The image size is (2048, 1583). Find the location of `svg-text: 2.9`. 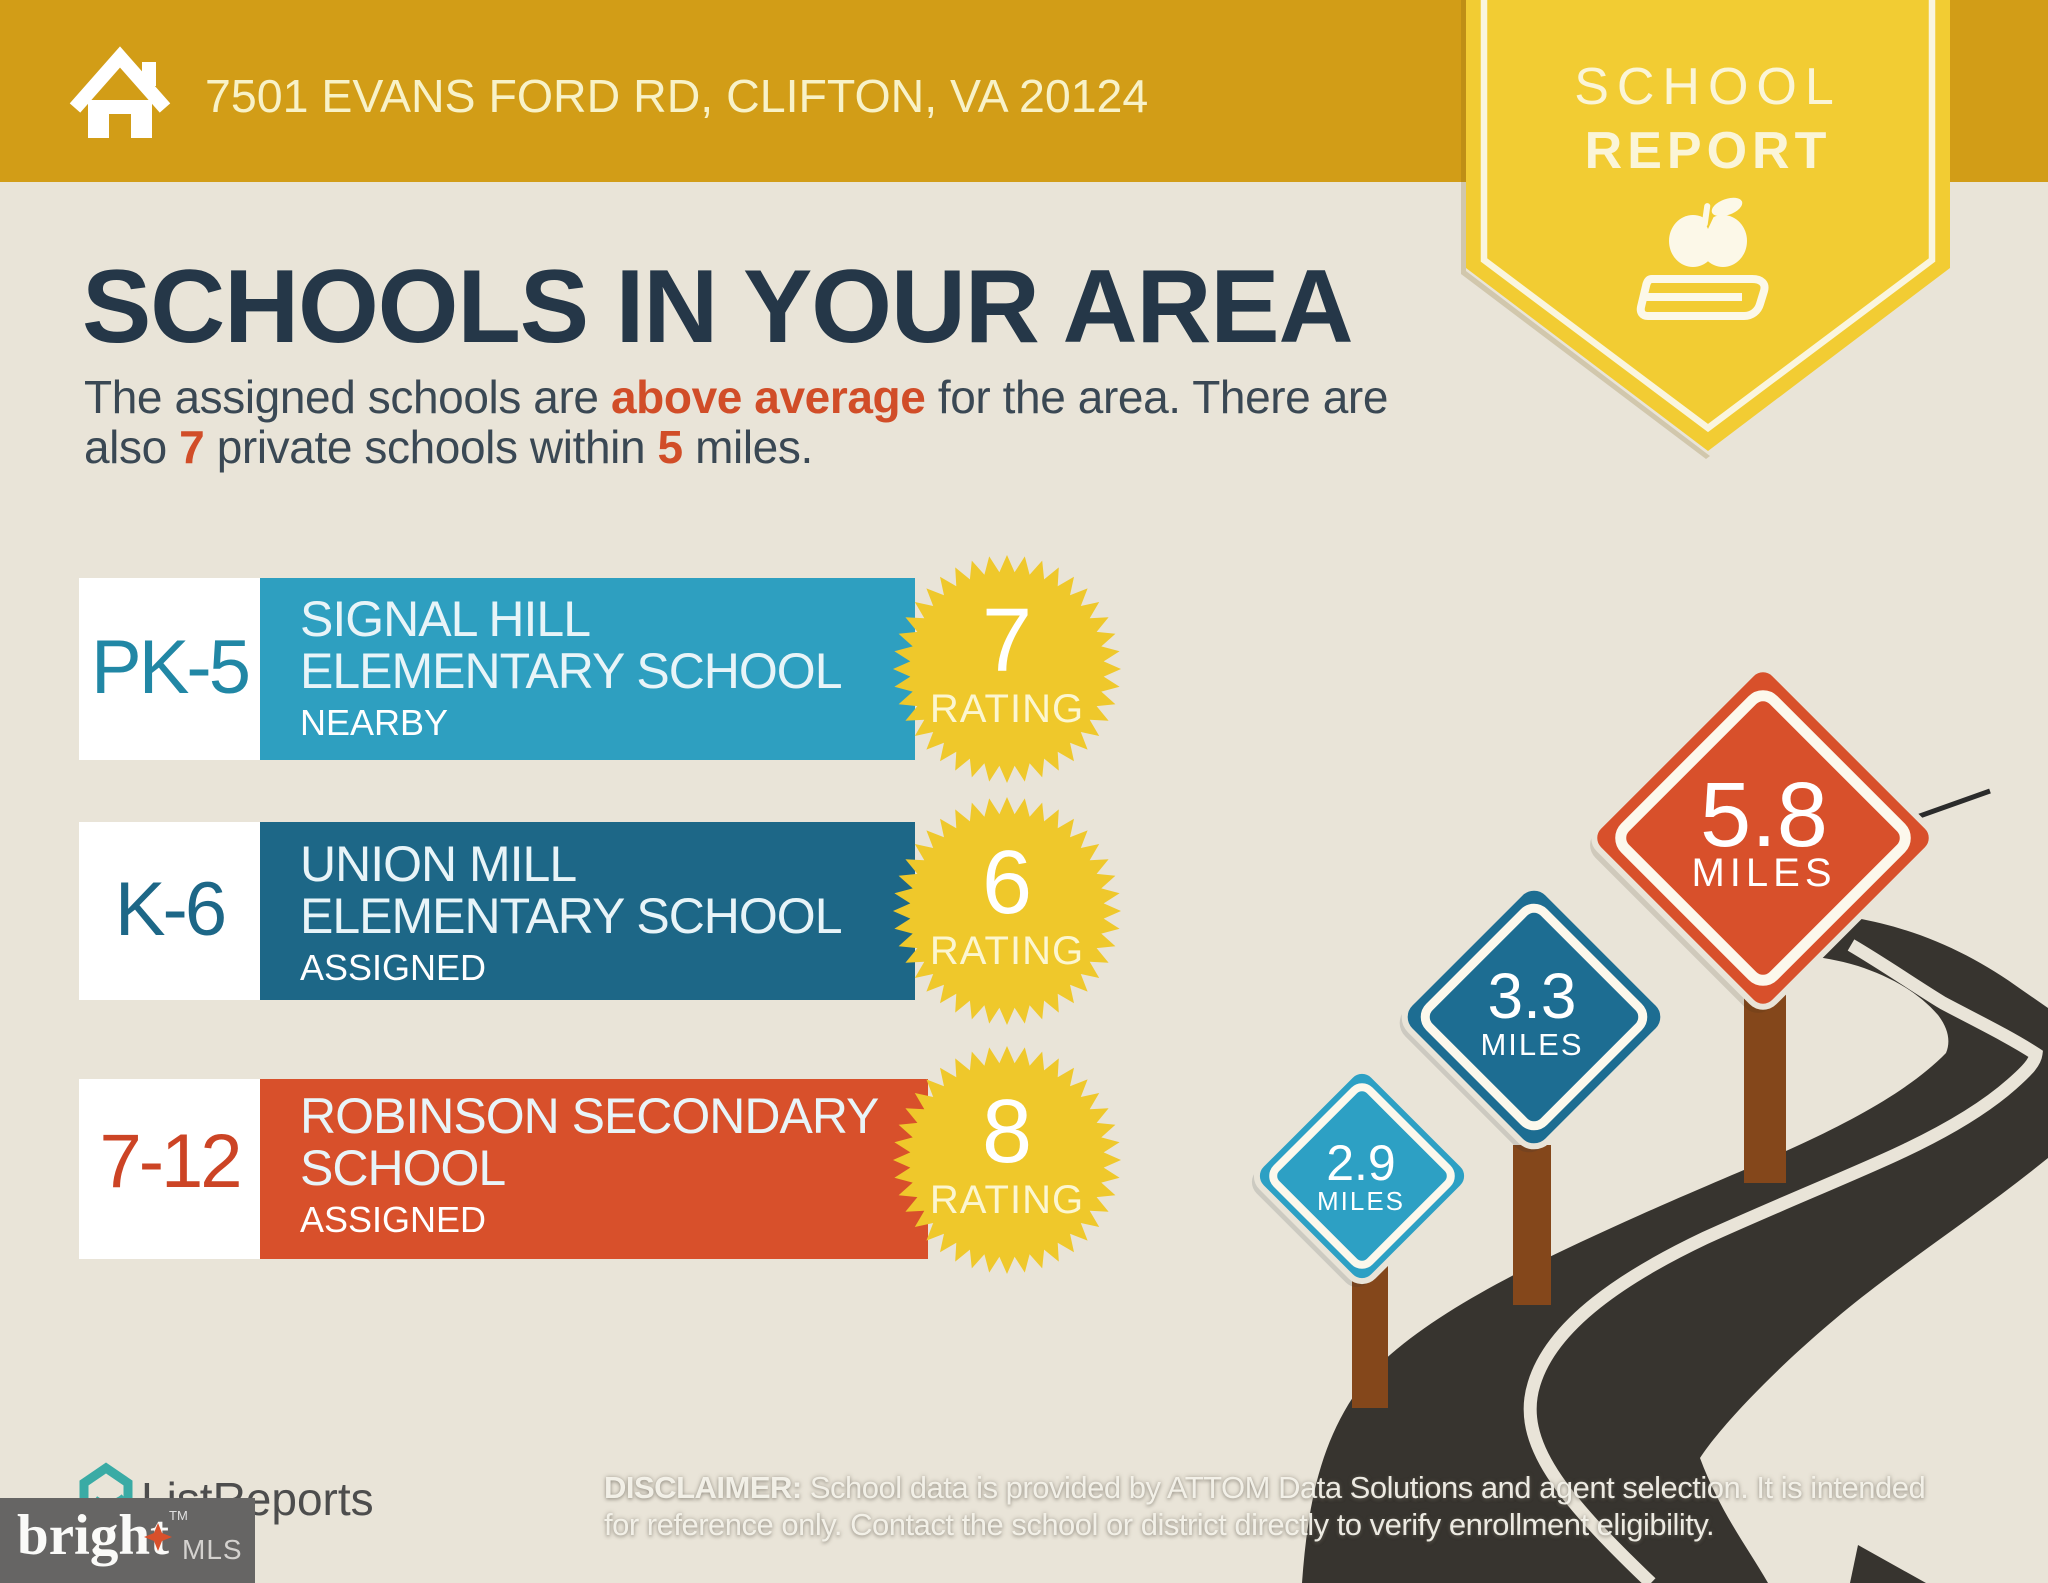

svg-text: 2.9 is located at coordinates (1361, 1163).